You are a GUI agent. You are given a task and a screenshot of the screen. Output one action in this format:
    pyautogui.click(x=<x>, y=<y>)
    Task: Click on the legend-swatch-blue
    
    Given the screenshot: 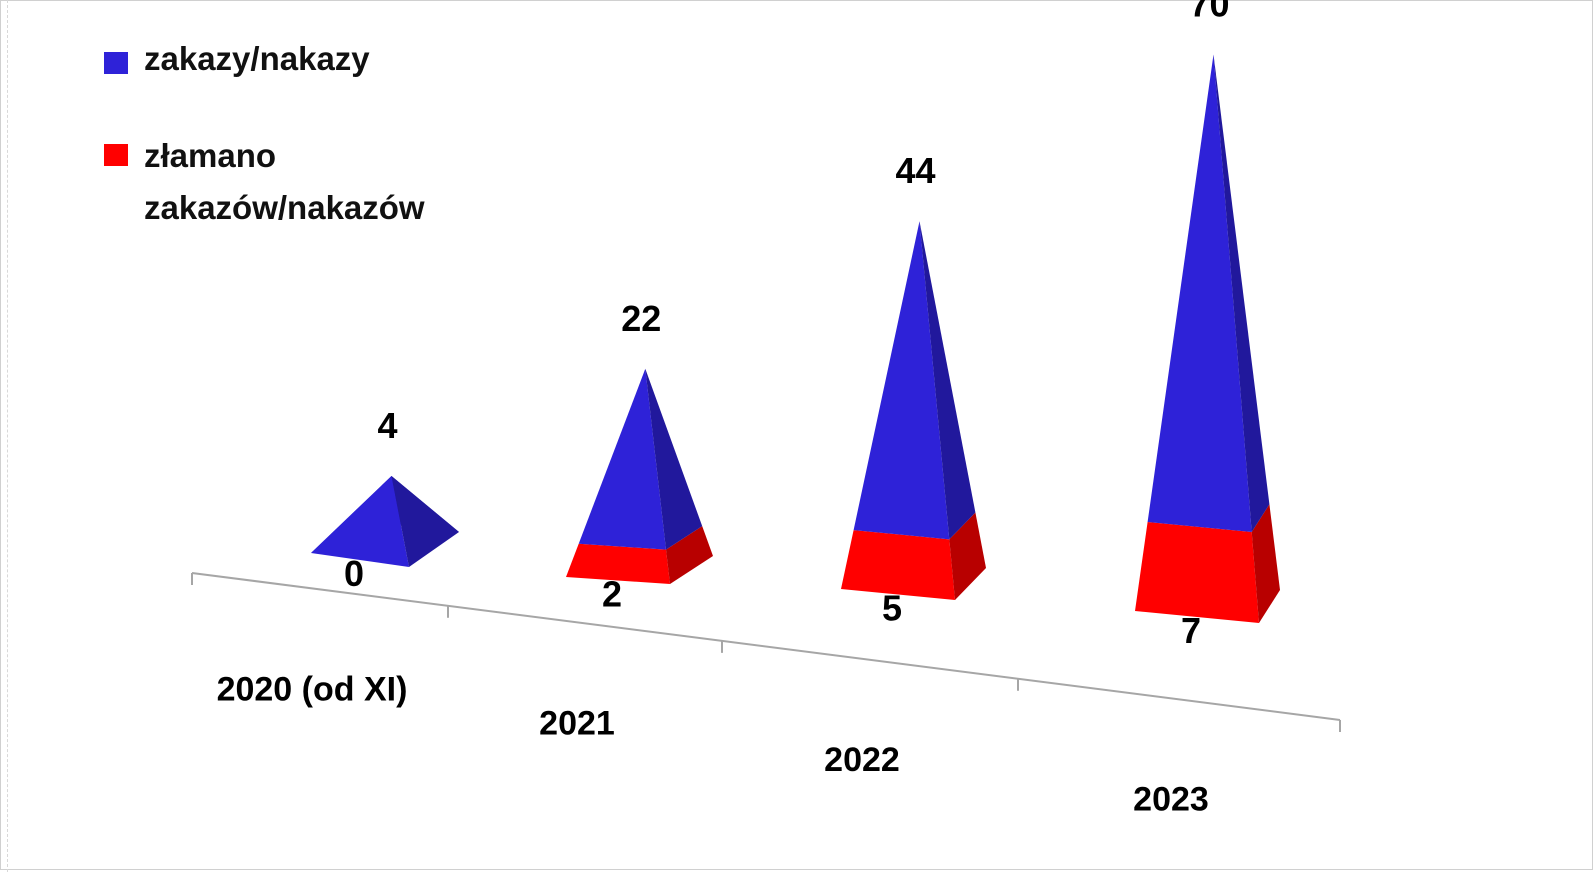 What is the action you would take?
    pyautogui.click(x=116, y=63)
    